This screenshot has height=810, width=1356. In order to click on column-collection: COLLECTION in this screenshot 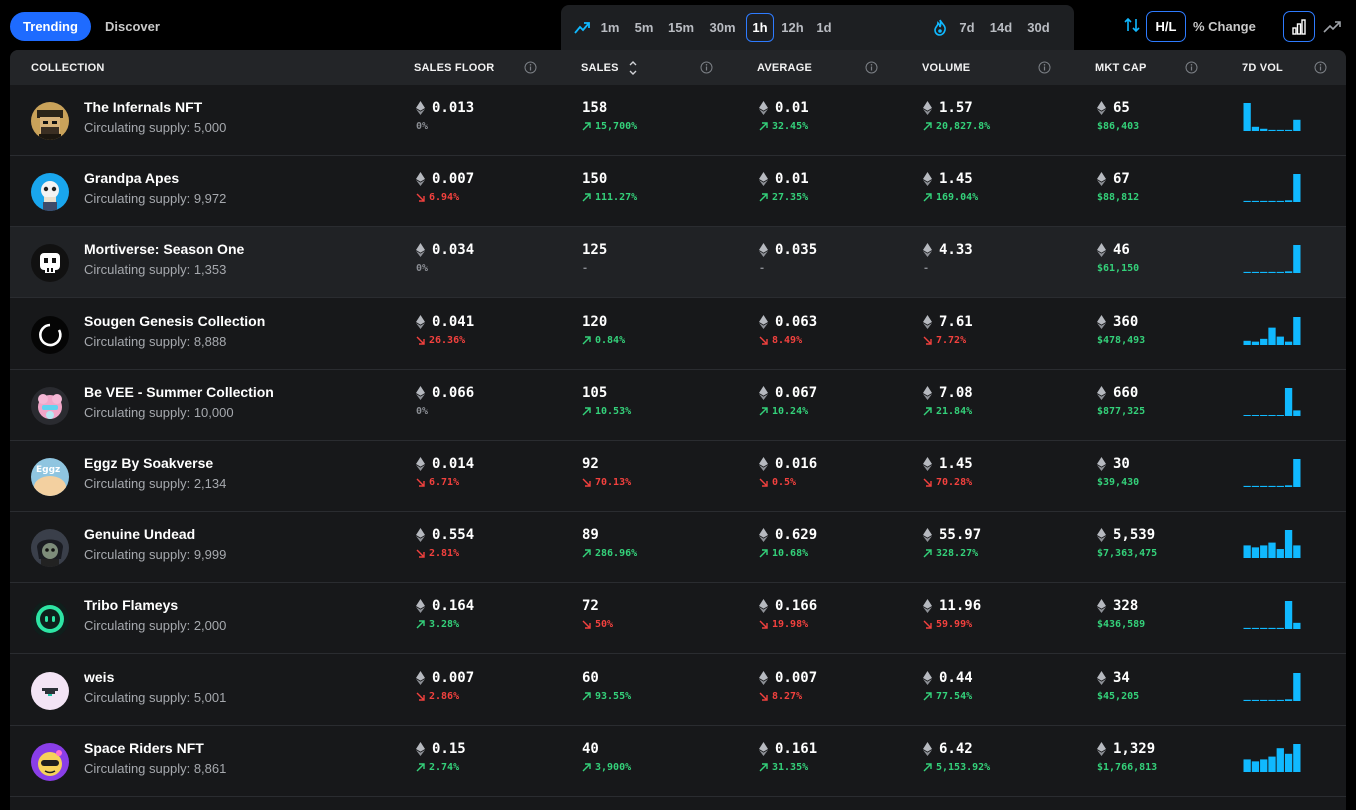, I will do `click(68, 67)`.